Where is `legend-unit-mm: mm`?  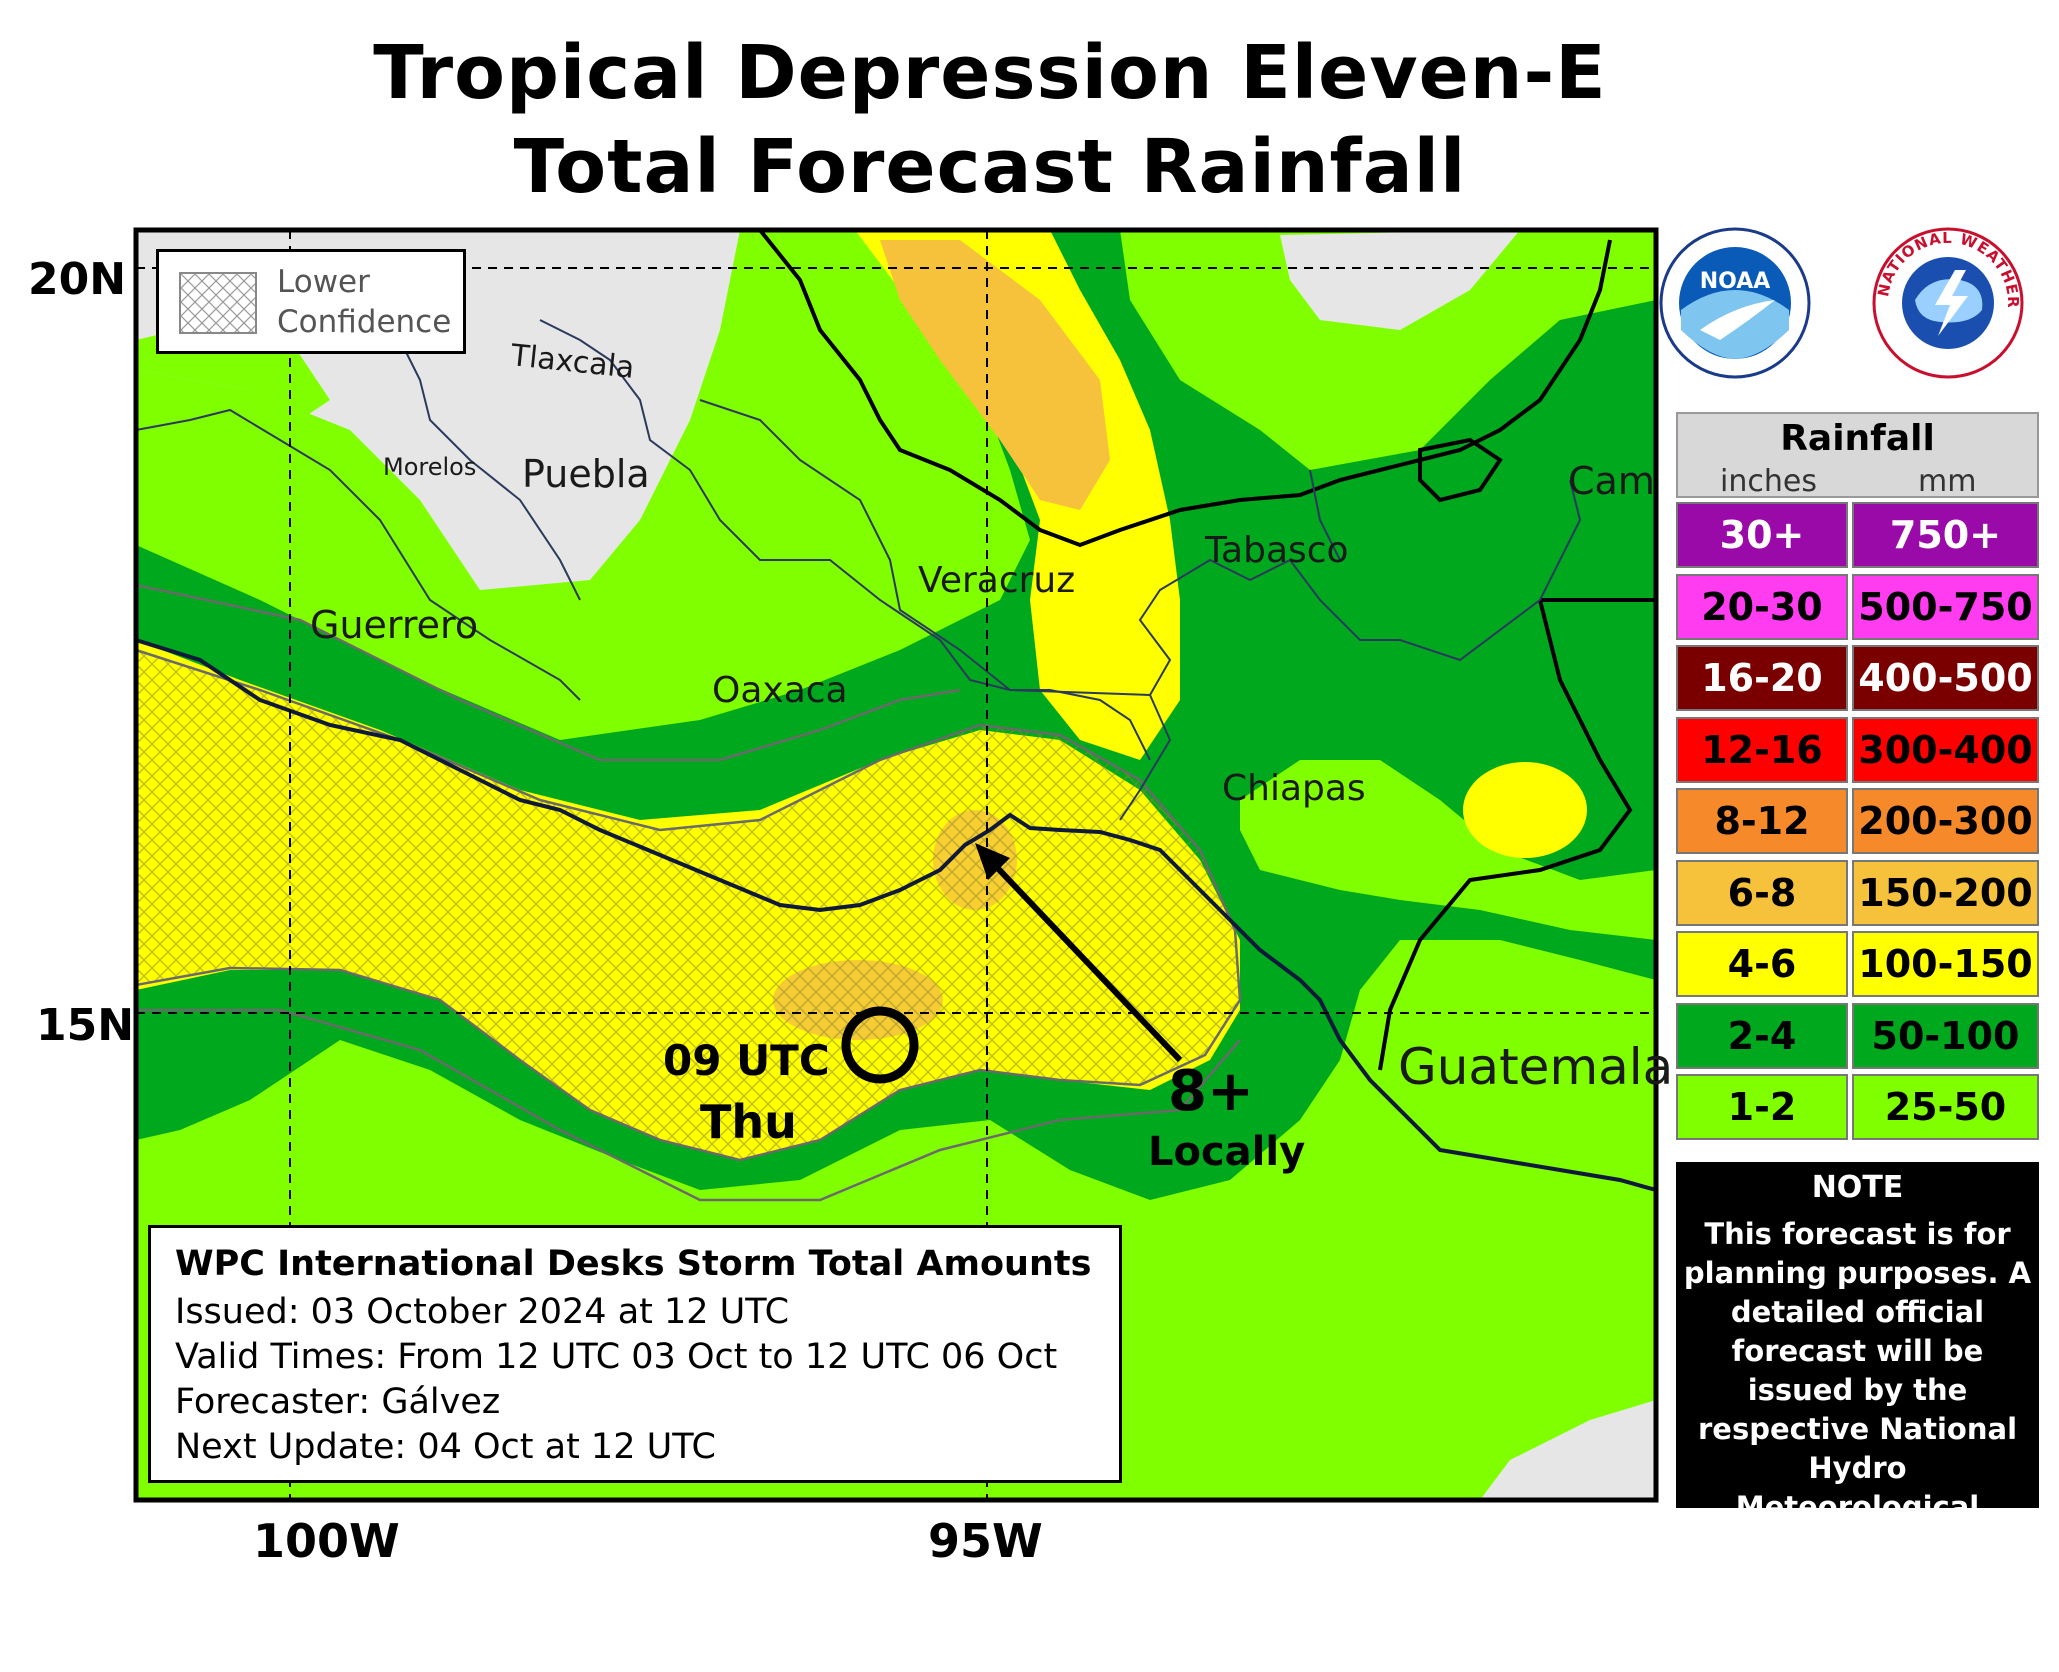
legend-unit-mm: mm is located at coordinates (1947, 481).